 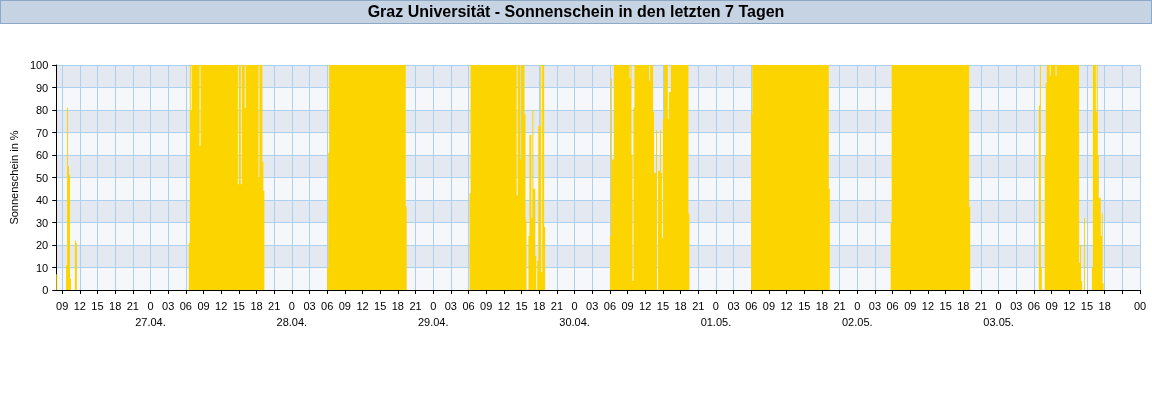 What do you see at coordinates (42, 177) in the screenshot?
I see `y-tick-label: 50` at bounding box center [42, 177].